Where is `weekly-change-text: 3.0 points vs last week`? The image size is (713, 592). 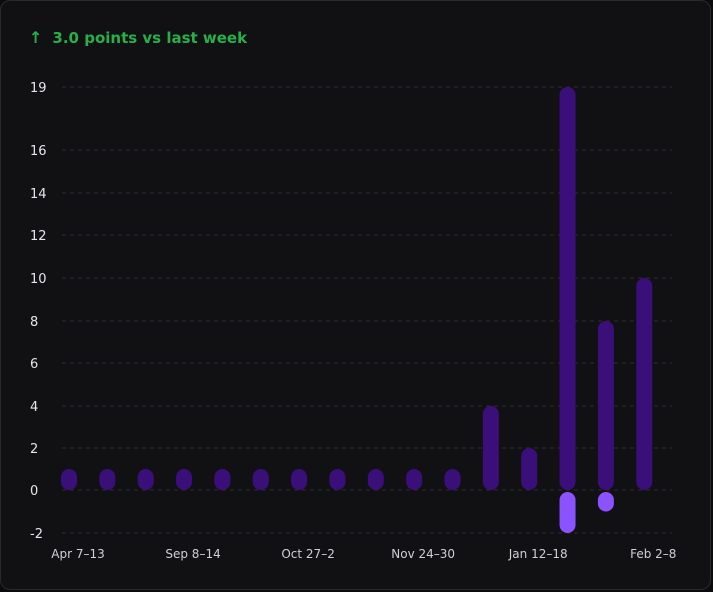 weekly-change-text: 3.0 points vs last week is located at coordinates (150, 38).